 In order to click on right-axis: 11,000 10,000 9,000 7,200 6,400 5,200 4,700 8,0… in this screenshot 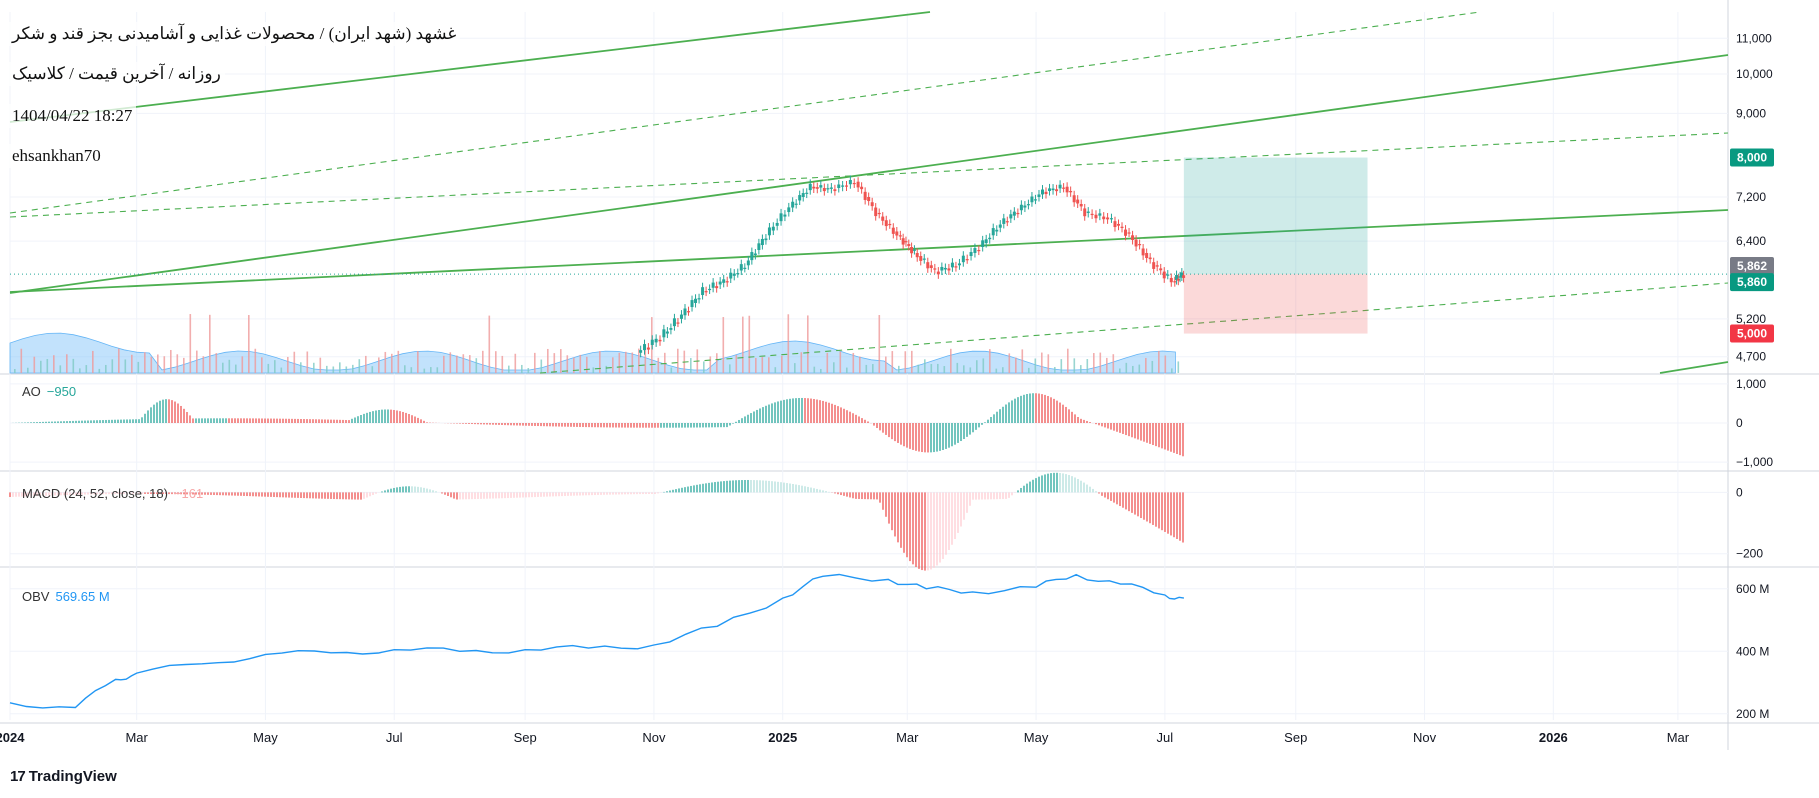, I will do `click(1752, 376)`.